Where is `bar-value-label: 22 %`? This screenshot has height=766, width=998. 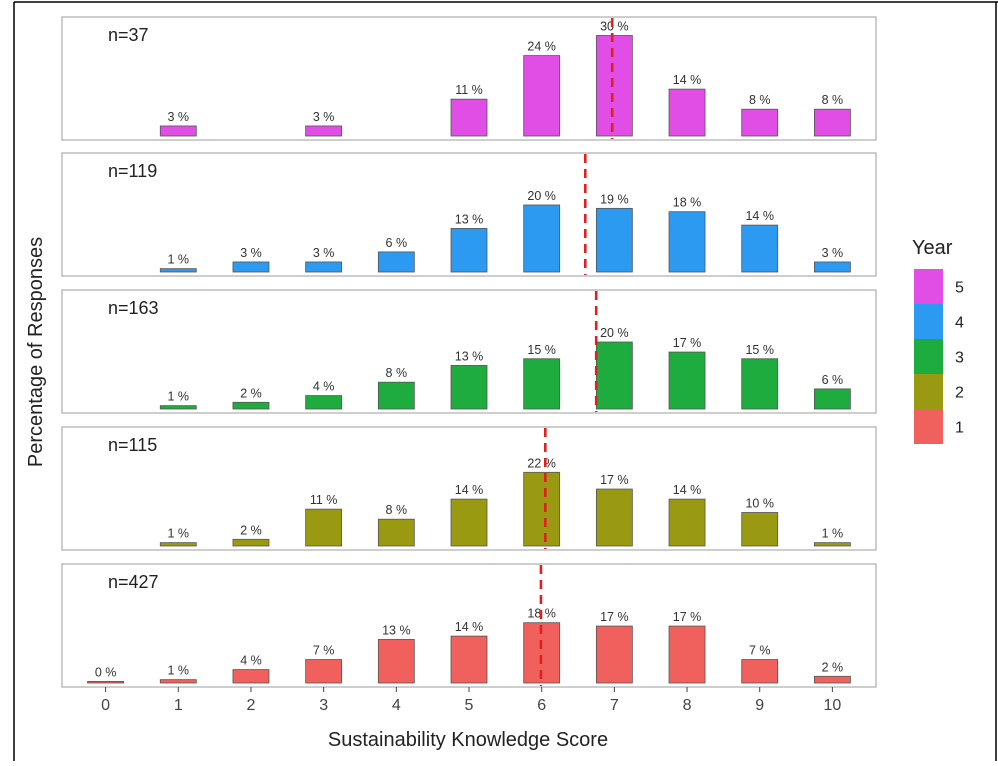
bar-value-label: 22 % is located at coordinates (541, 463).